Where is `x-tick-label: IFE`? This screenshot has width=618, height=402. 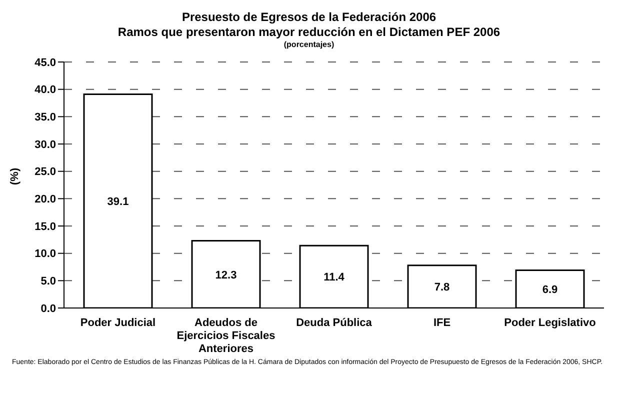
x-tick-label: IFE is located at coordinates (442, 323).